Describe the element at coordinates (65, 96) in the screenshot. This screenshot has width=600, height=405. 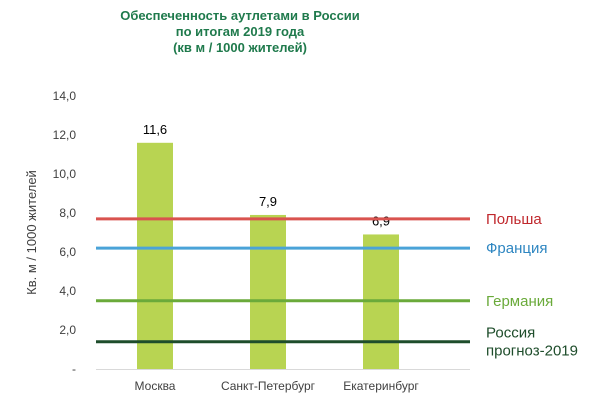
I see `y-tick-label: 14,0` at that location.